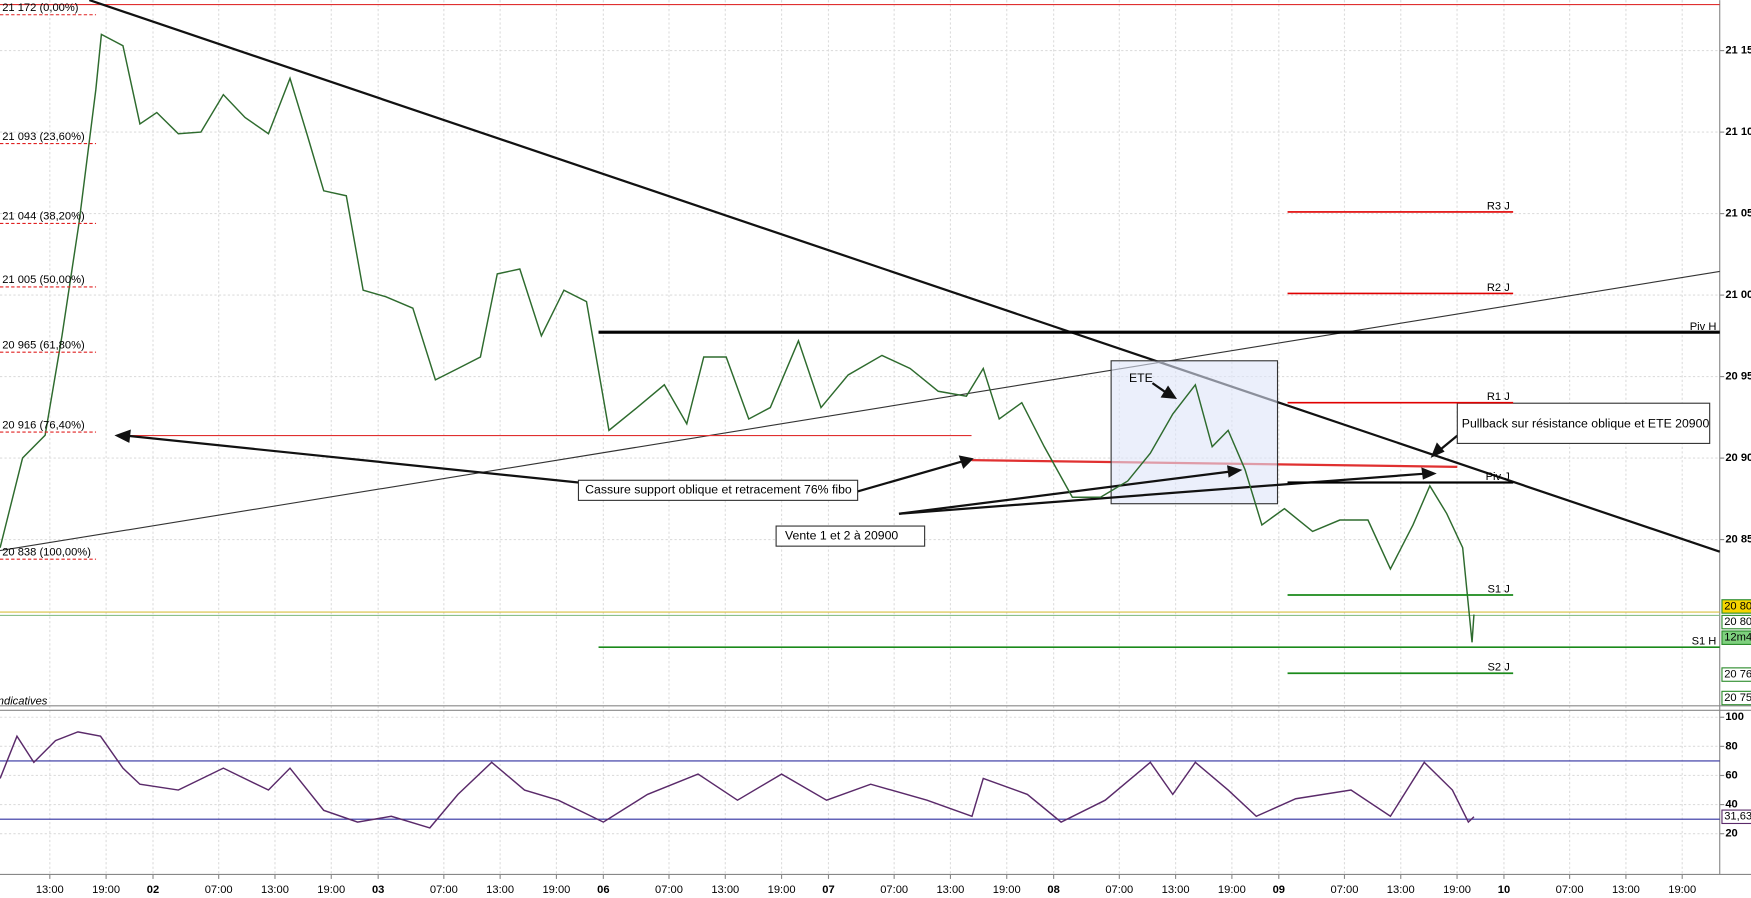 The image size is (1751, 898). I want to click on y-tick-label: 20 90, so click(1738, 458).